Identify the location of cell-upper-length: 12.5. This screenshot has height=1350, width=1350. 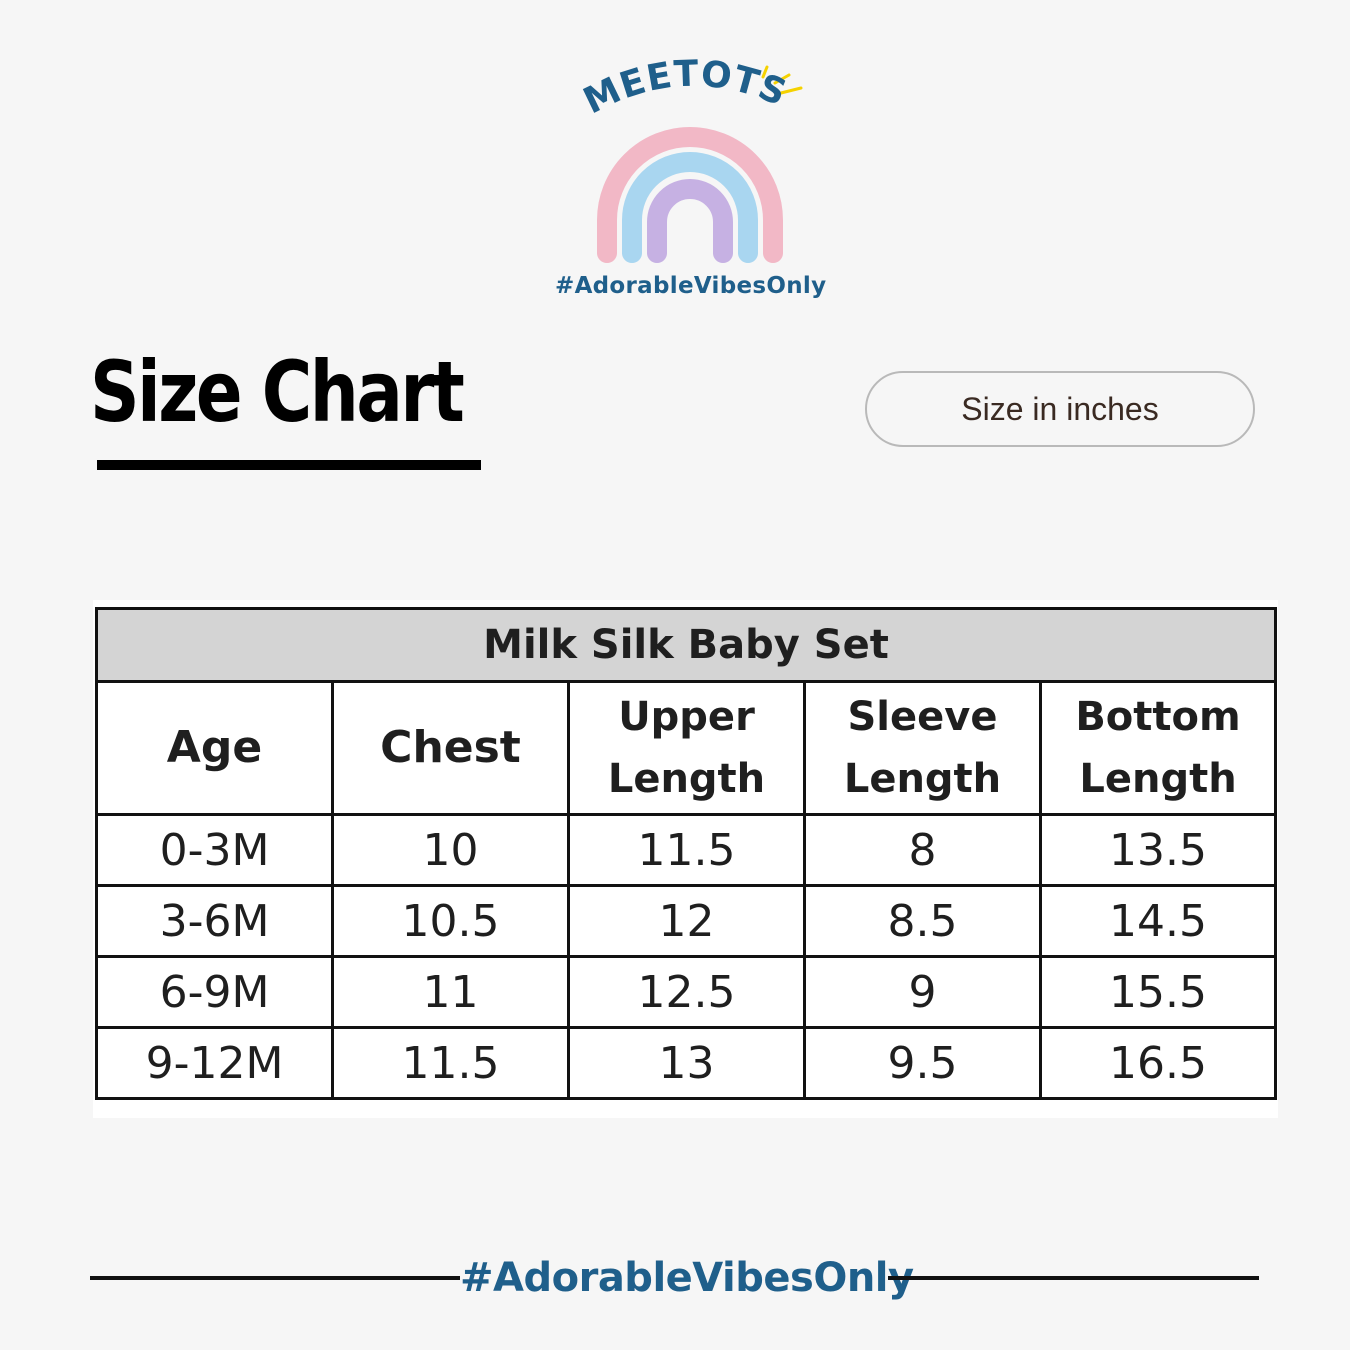
(686, 992).